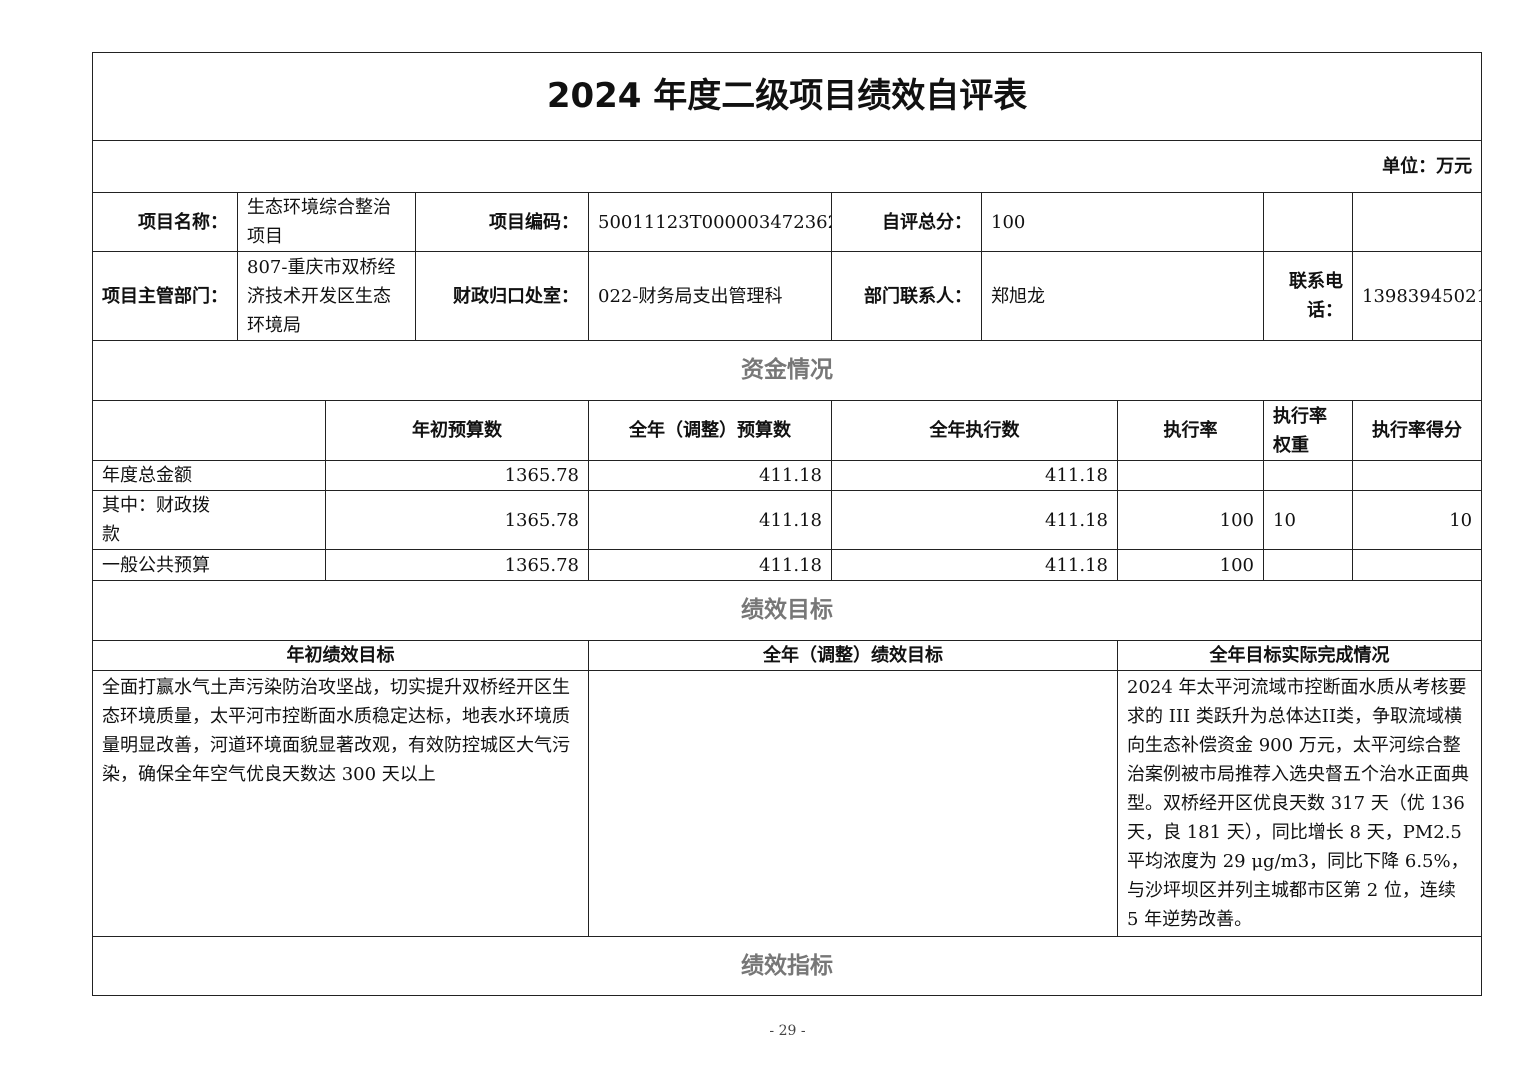 The width and height of the screenshot is (1515, 1069). Describe the element at coordinates (710, 296) in the screenshot. I see `finance-value: 022-财务局支出管理科` at that location.